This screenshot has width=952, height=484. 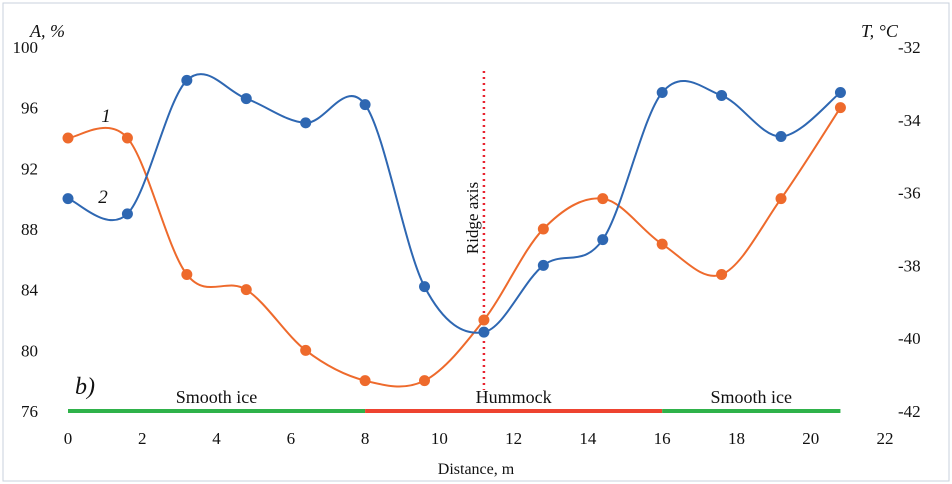 I want to click on right-tick-label: -40, so click(x=909, y=338).